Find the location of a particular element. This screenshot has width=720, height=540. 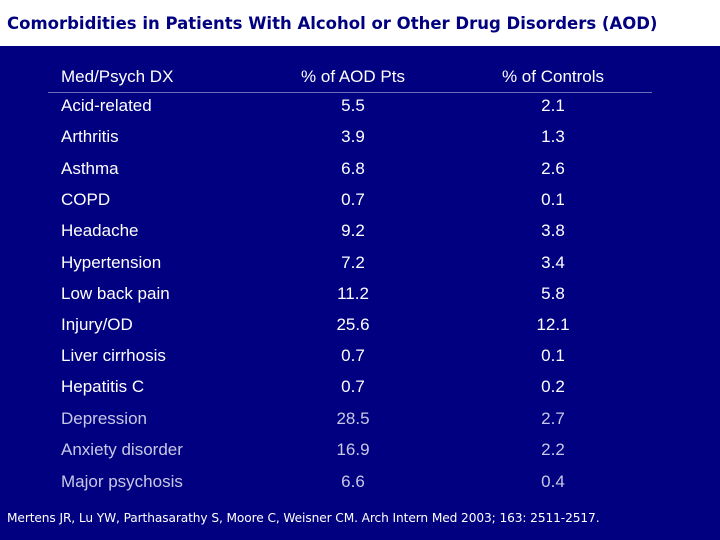

row-dx: Acid-related is located at coordinates (106, 105).